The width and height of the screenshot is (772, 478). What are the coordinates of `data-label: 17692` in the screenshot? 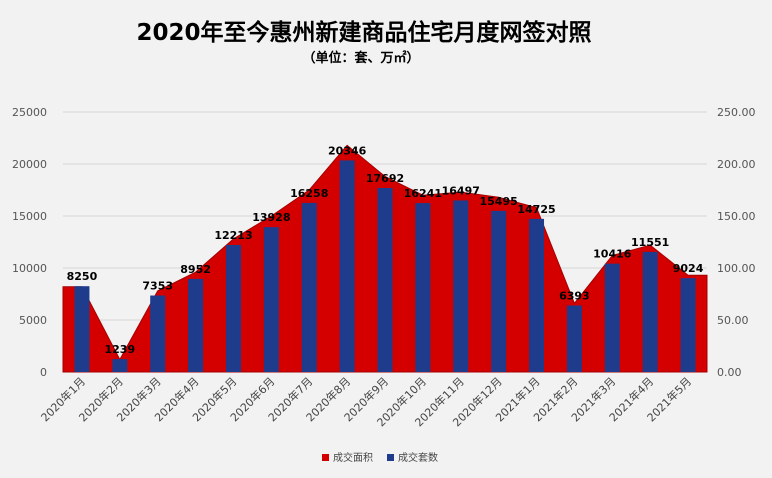 It's located at (385, 178).